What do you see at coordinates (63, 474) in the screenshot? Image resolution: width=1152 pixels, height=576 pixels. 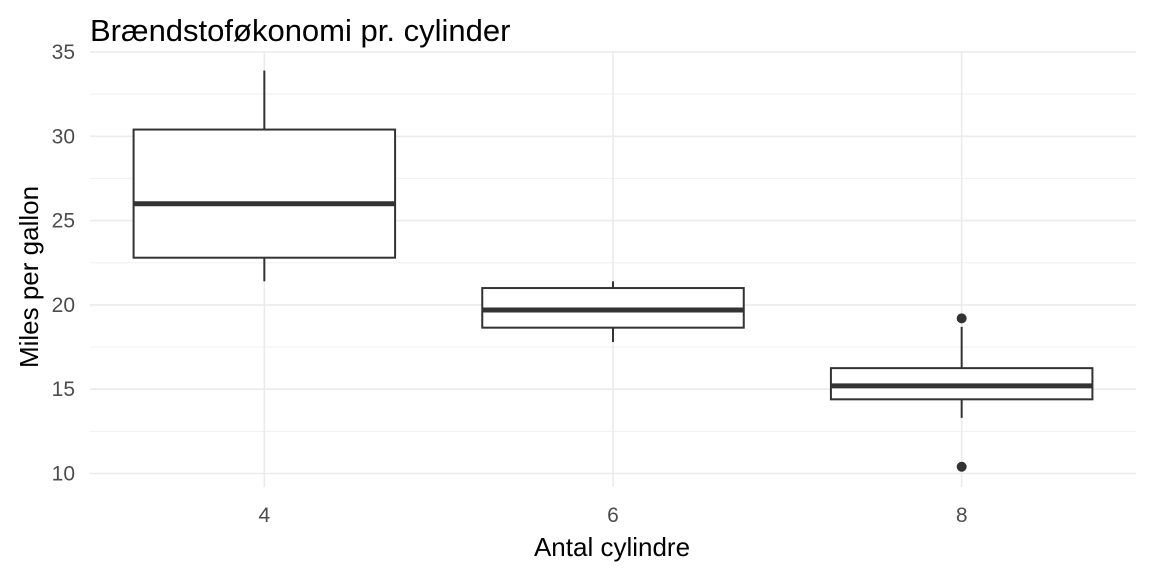 I see `y-tick-label: 10` at bounding box center [63, 474].